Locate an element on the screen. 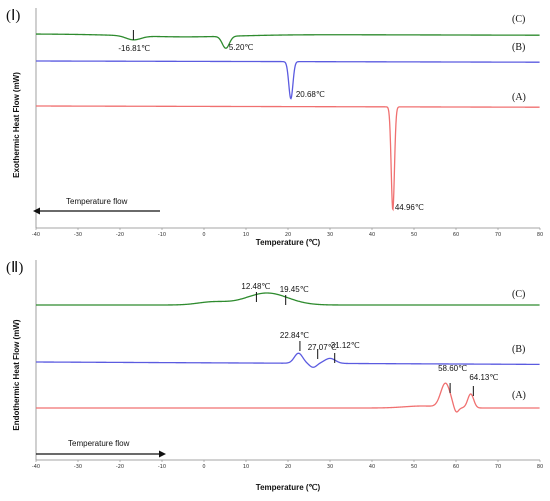 Image resolution: width=550 pixels, height=501 pixels. peak-label: 31.12℃ is located at coordinates (345, 345).